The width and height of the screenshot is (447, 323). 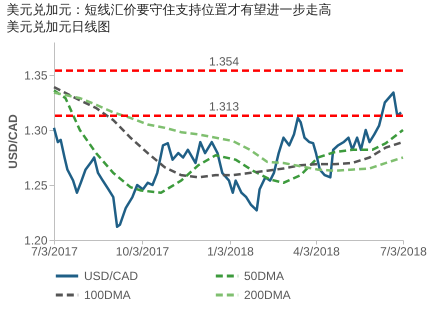 What do you see at coordinates (111, 276) in the screenshot?
I see `legend-label: USD/CAD` at bounding box center [111, 276].